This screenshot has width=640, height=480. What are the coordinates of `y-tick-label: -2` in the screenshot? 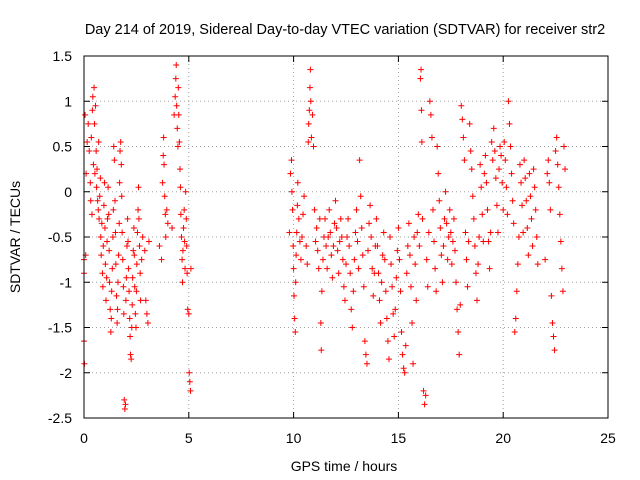 It's located at (66, 373).